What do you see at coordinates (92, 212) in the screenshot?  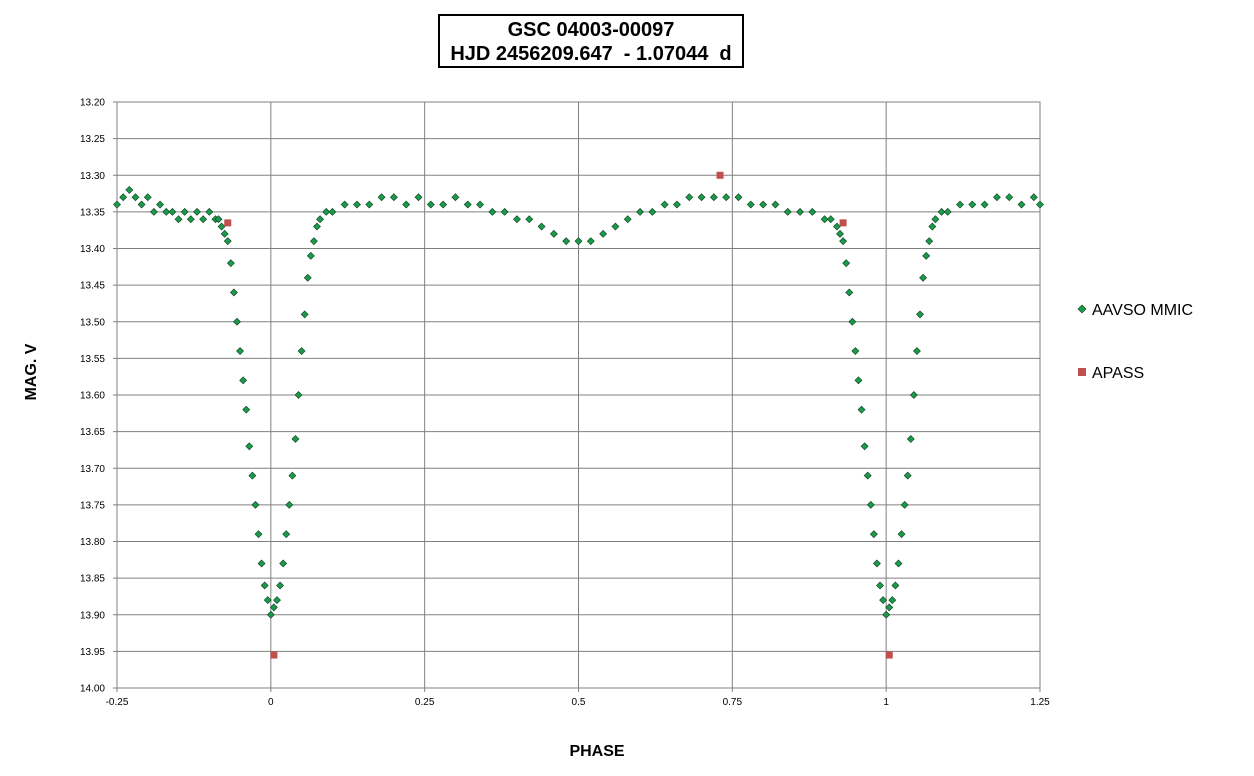 I see `y-tick-label: 13.35` at bounding box center [92, 212].